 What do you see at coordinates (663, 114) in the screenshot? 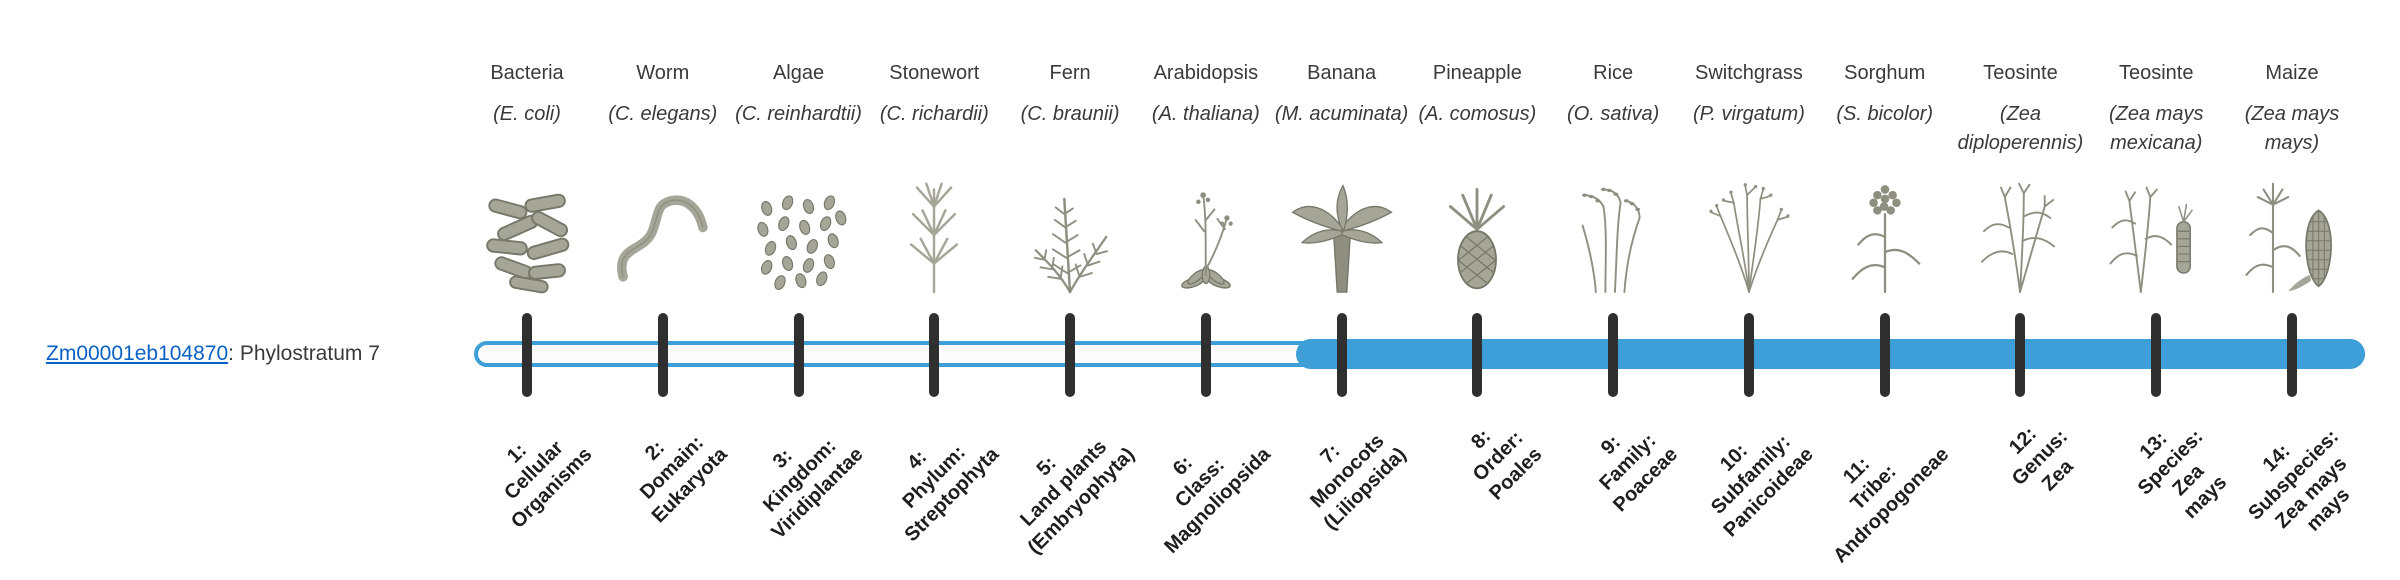
I see `organism-scientific-name: (C. elegans)` at bounding box center [663, 114].